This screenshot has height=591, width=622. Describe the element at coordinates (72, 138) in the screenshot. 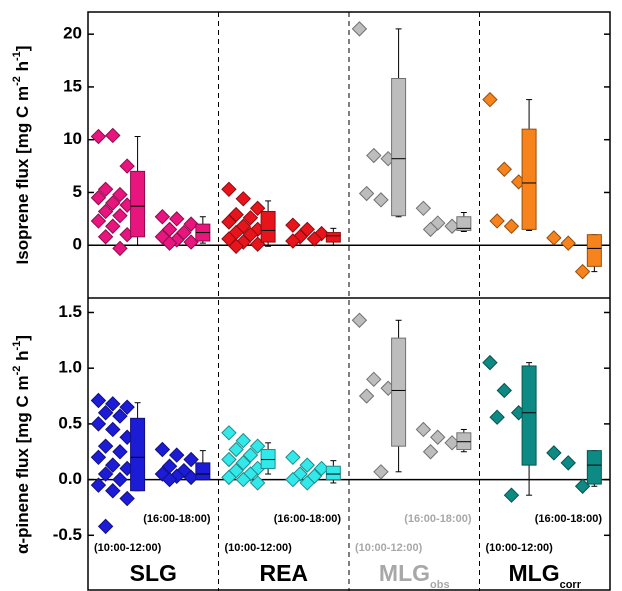

I see `y-tick-label: 10` at that location.